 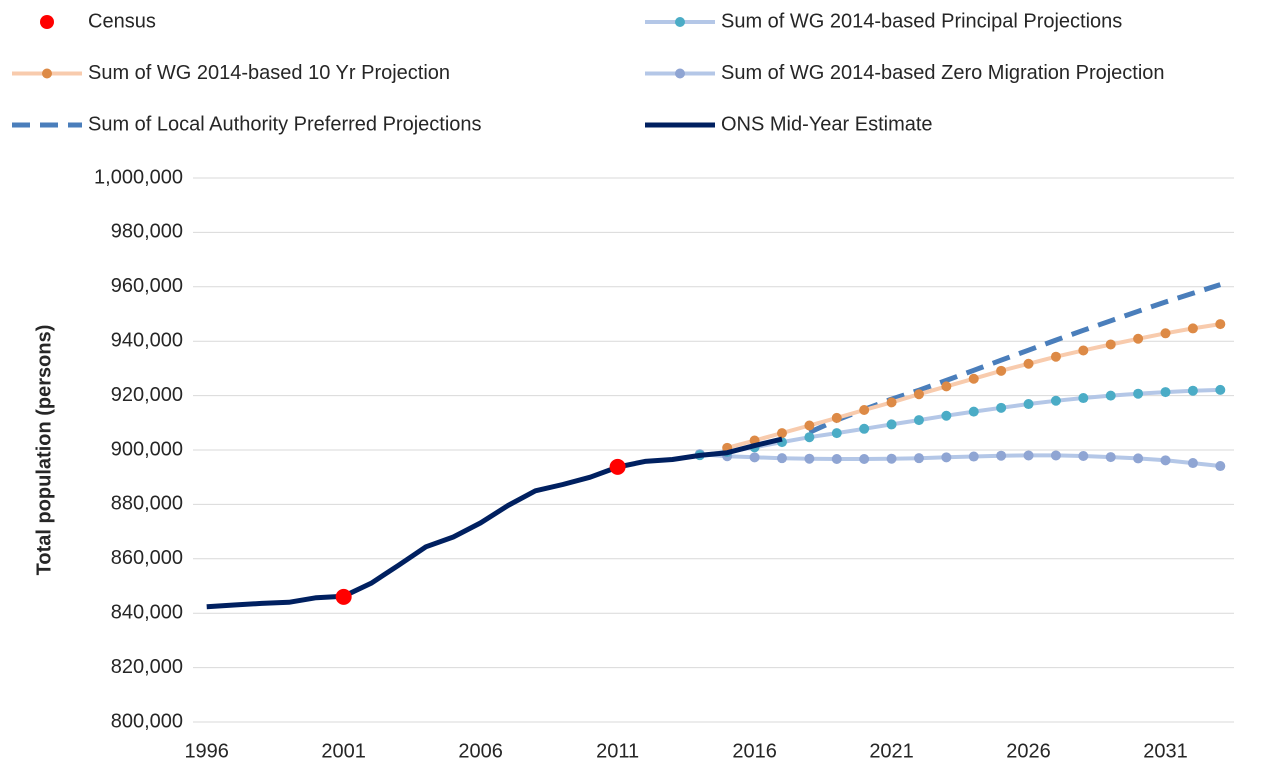 I want to click on x-tick-label: 2011, so click(x=617, y=751).